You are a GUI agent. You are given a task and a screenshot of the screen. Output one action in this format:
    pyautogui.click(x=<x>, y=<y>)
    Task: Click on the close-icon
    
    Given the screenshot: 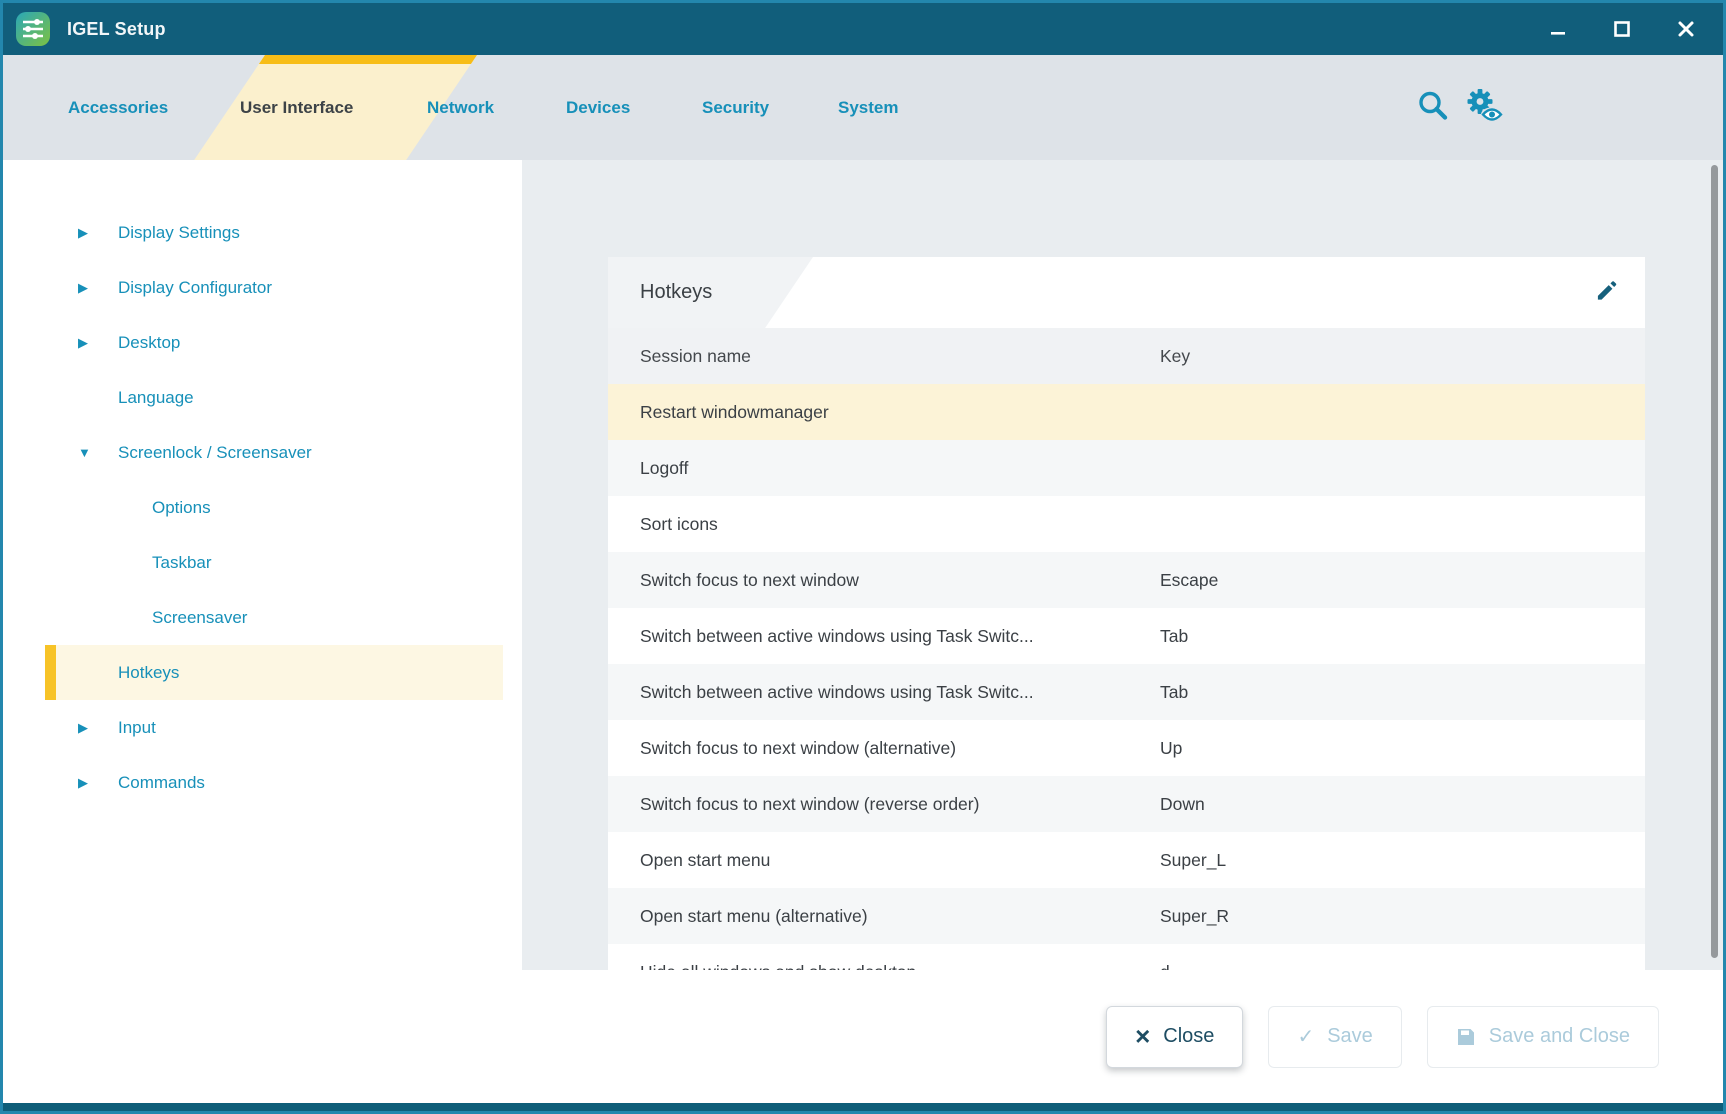 What is the action you would take?
    pyautogui.click(x=1686, y=29)
    